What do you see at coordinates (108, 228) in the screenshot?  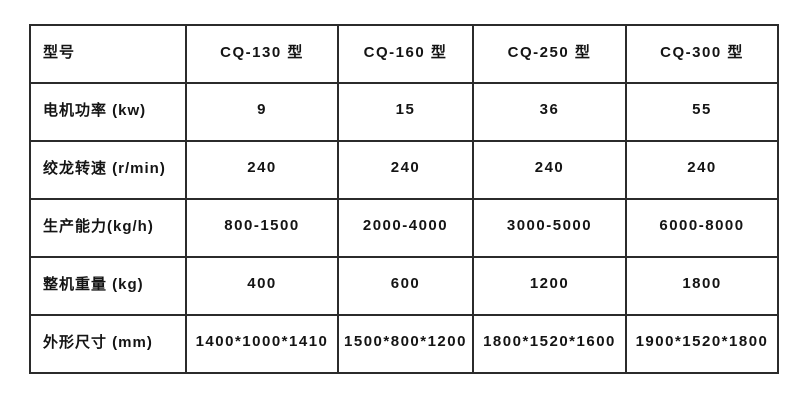 I see `row-label-capacity: 生产能力(kg/h)` at bounding box center [108, 228].